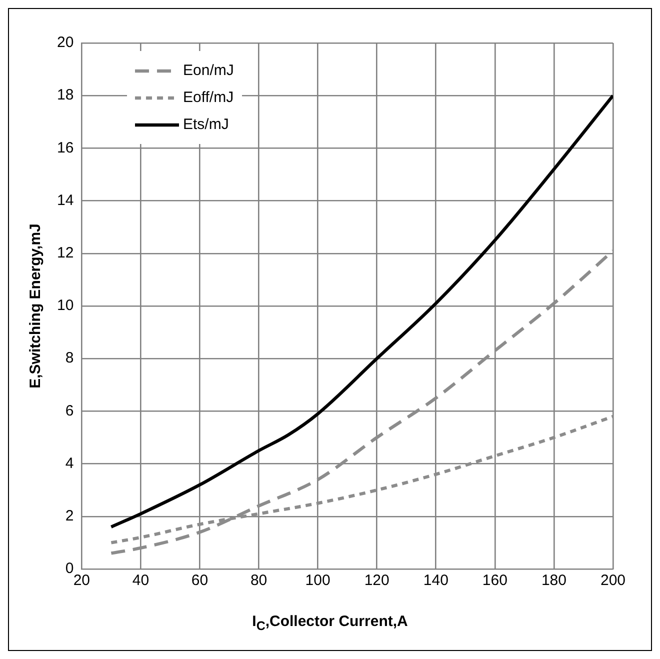  I want to click on x-tick-label: 140, so click(435, 581).